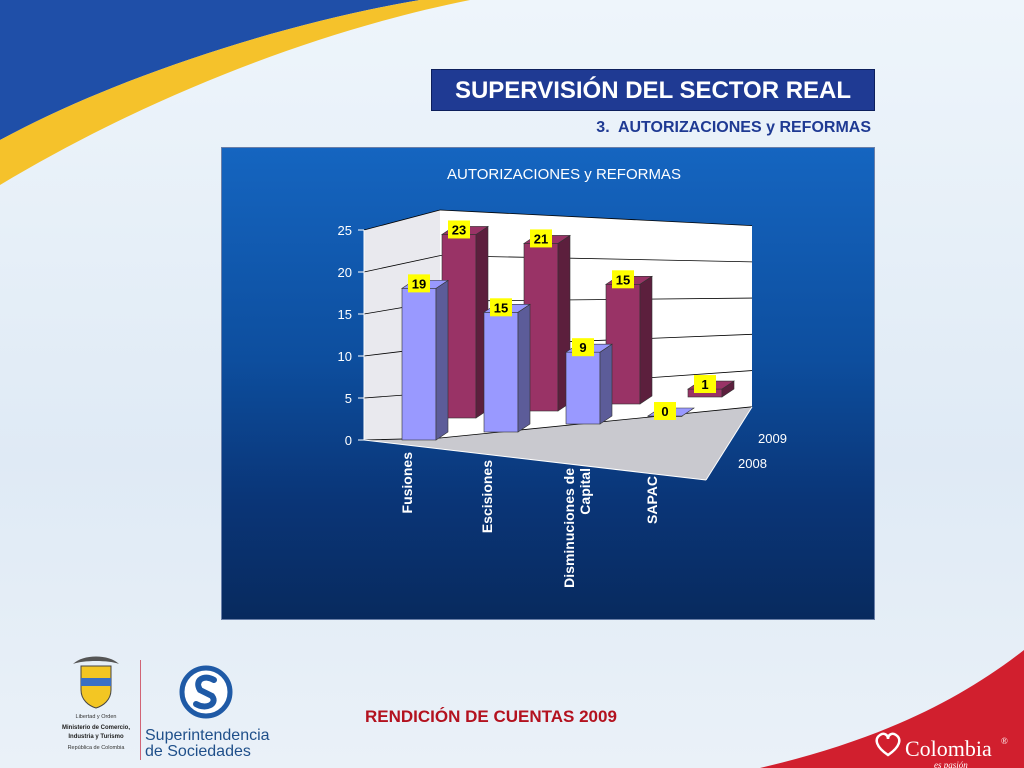  What do you see at coordinates (345, 272) in the screenshot?
I see `y-tick-label: 20` at bounding box center [345, 272].